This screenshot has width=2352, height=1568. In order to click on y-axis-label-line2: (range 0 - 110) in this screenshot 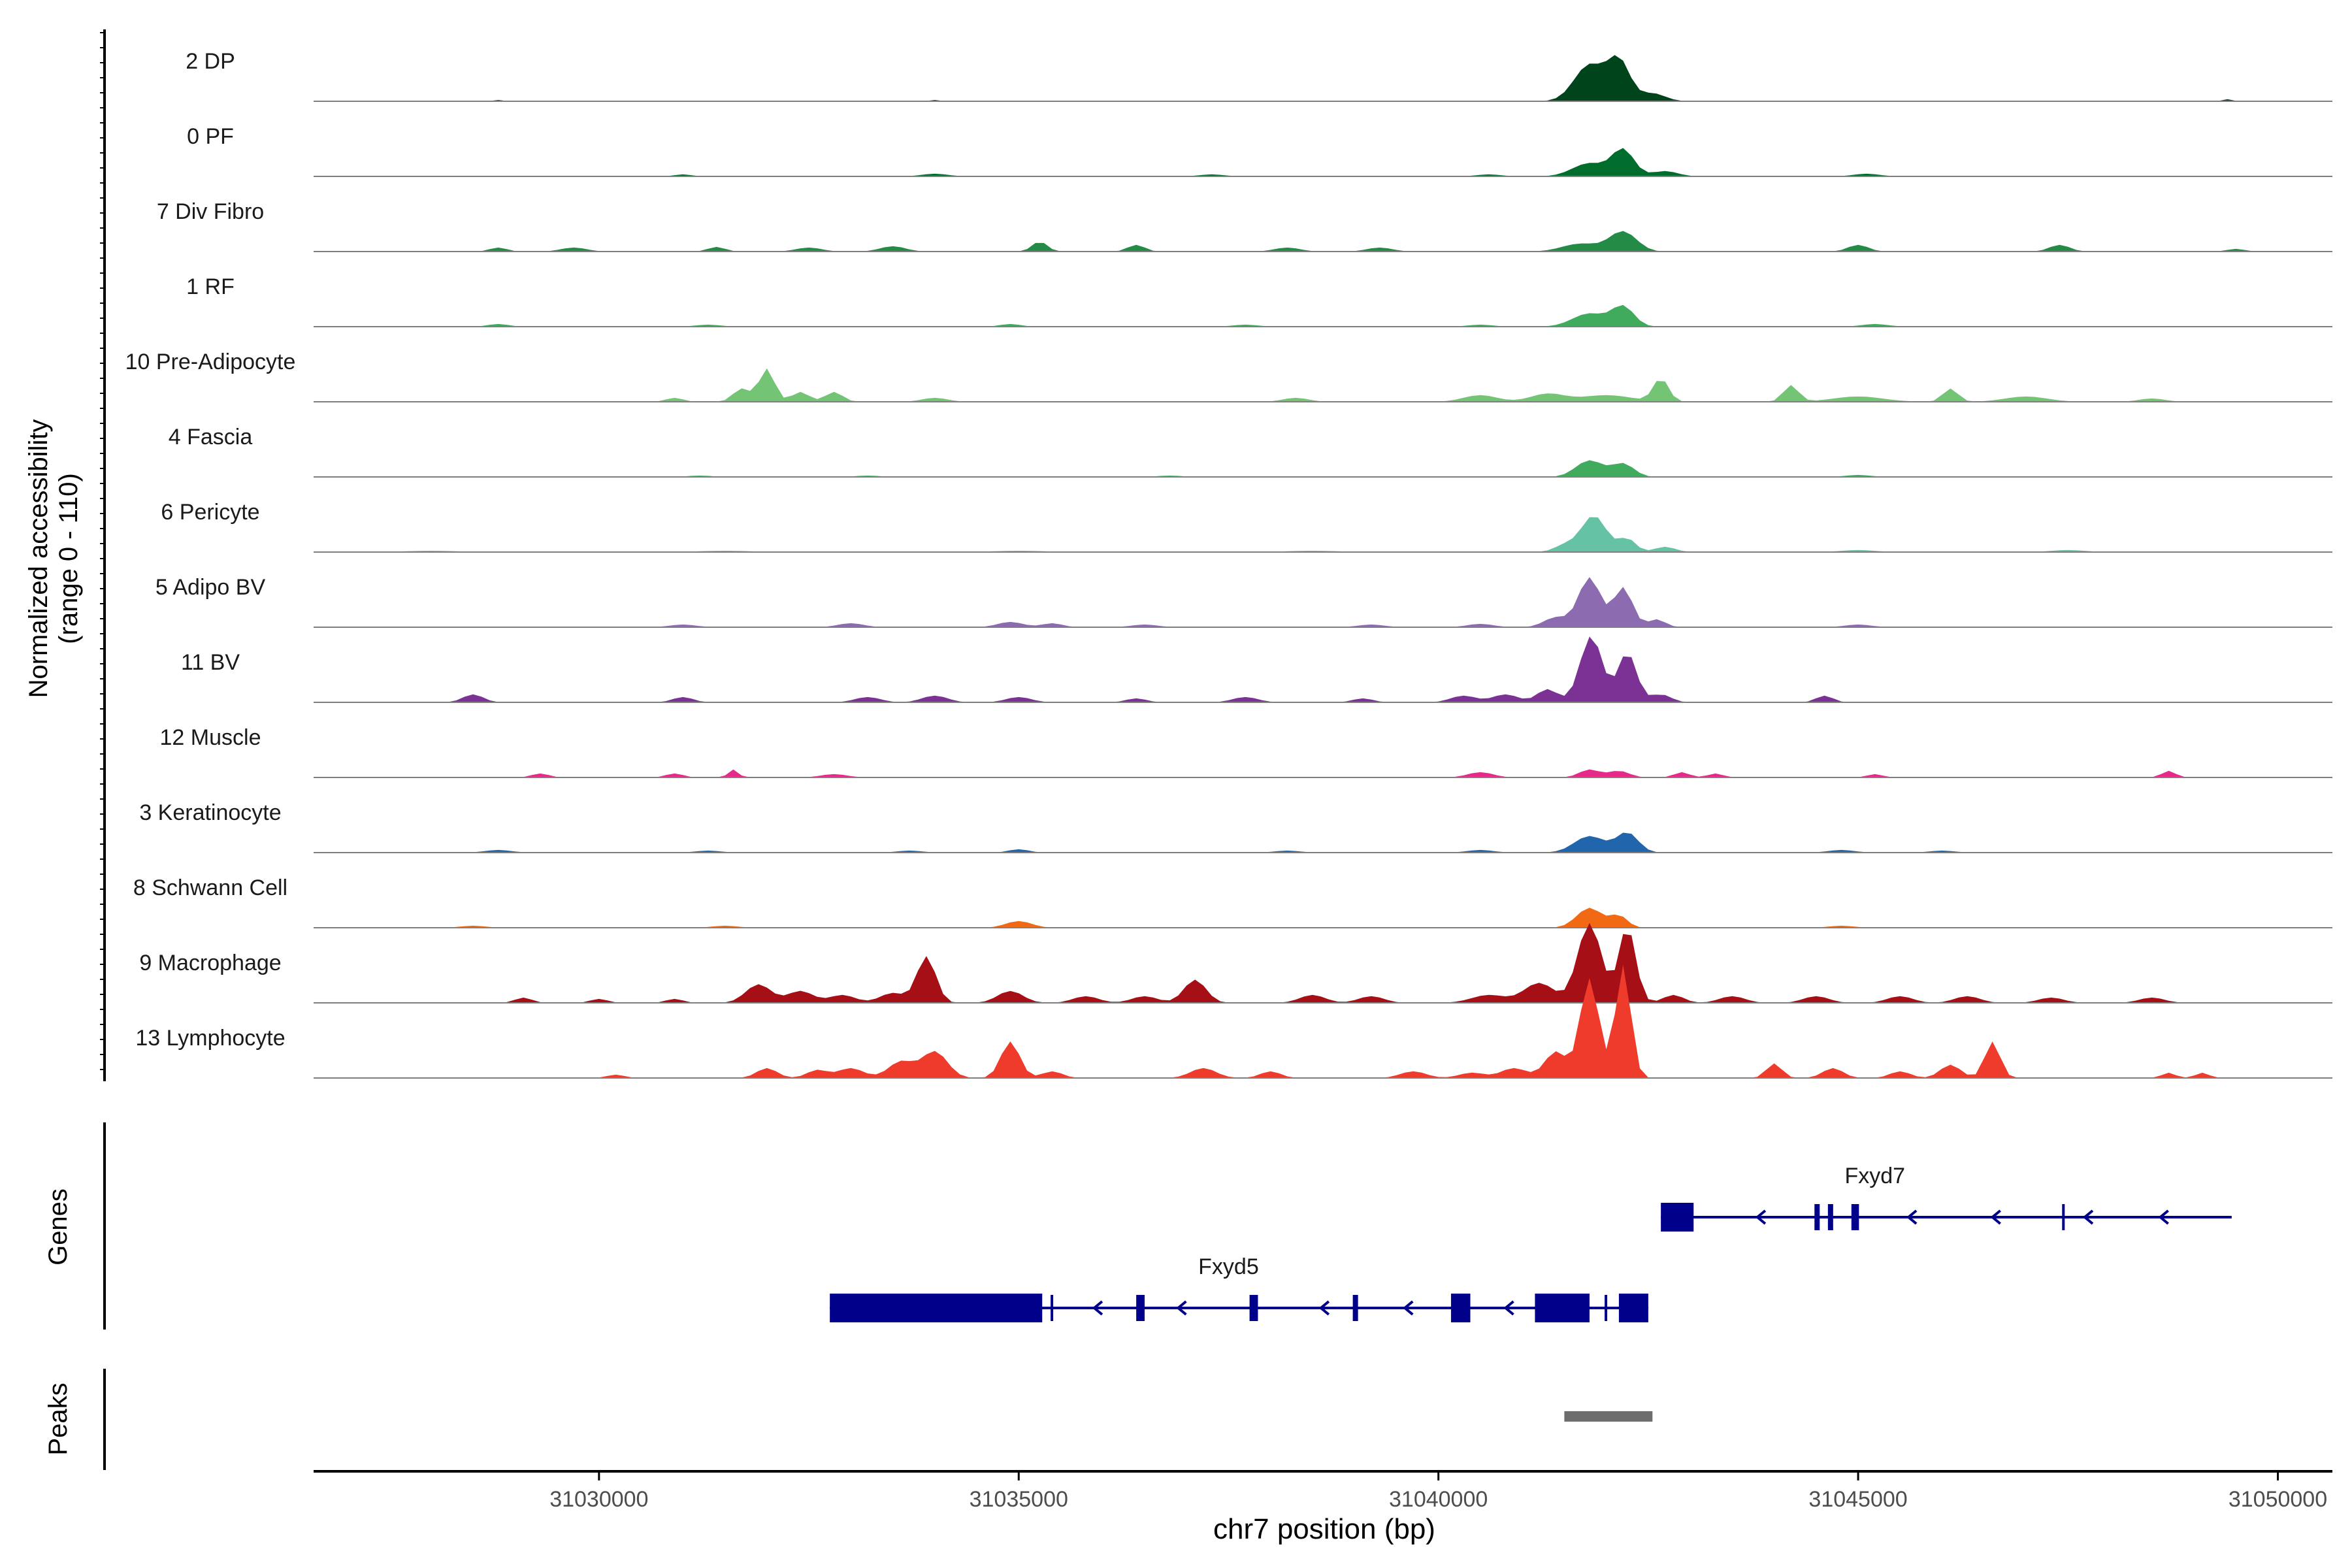, I will do `click(68, 558)`.